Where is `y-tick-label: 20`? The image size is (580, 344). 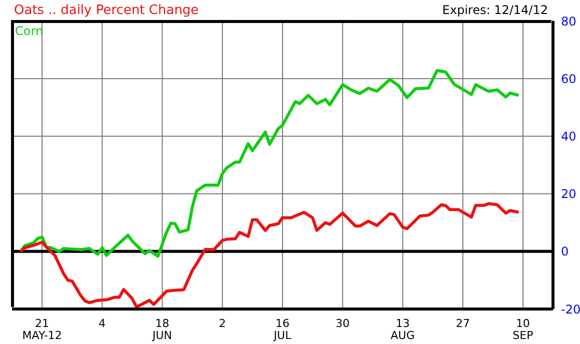 y-tick-label: 20 is located at coordinates (568, 194).